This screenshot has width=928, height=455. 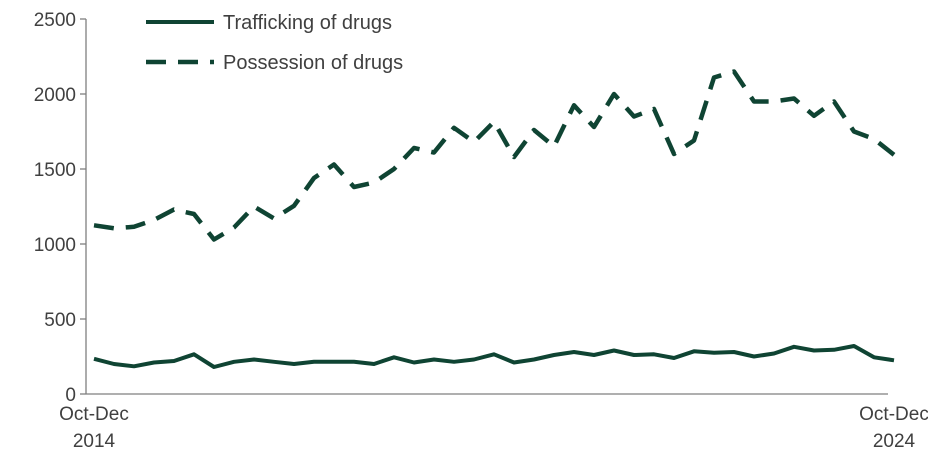 I want to click on y-tick-label: 500, so click(x=60, y=320).